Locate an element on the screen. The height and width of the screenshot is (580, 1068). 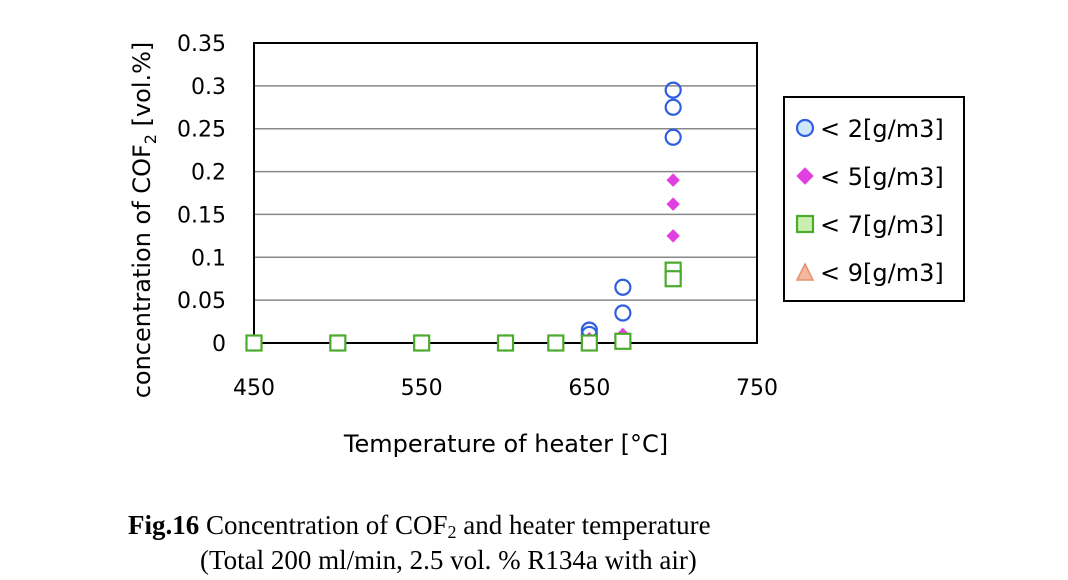
legend-label: < 5[g/m3] is located at coordinates (882, 177).